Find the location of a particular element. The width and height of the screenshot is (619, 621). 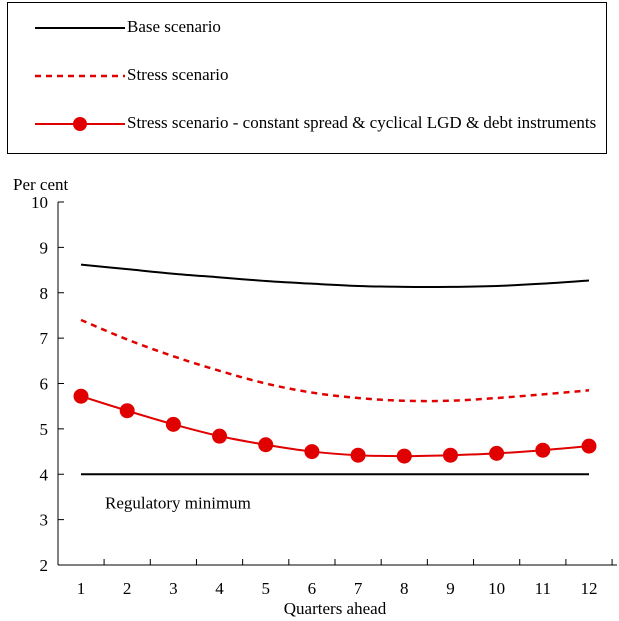

y-tick-label: 10 is located at coordinates (39, 202).